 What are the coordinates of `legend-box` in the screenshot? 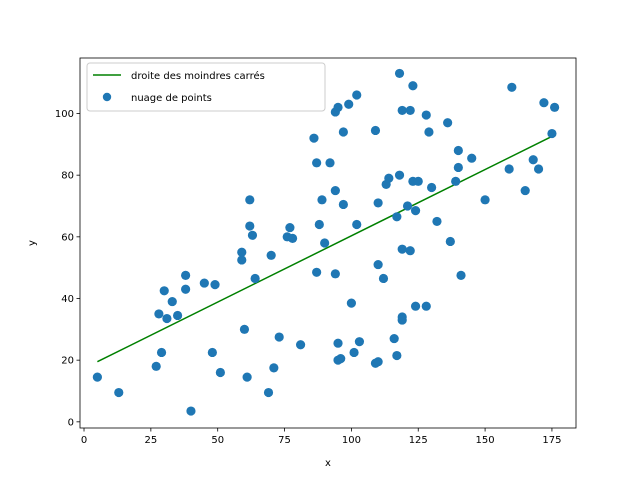 It's located at (206, 87).